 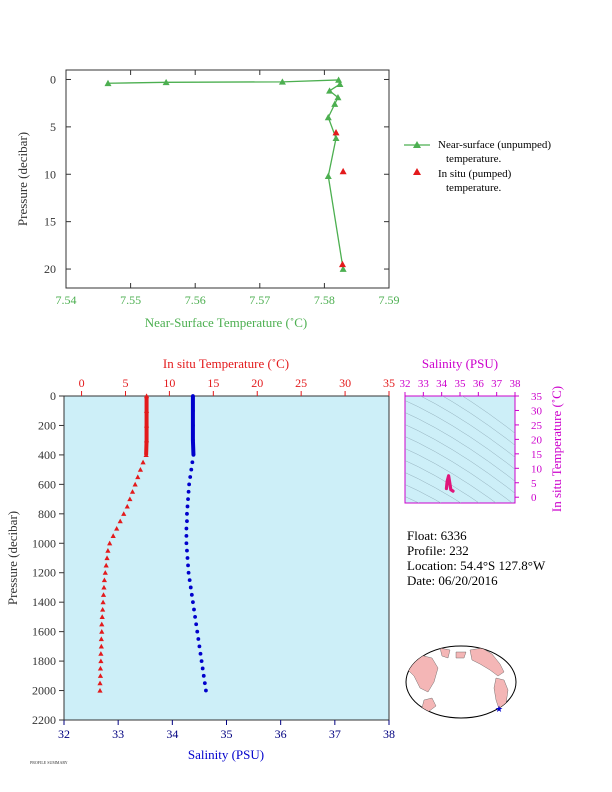 I want to click on pressure-tick-label: 1200, so click(x=44, y=573).